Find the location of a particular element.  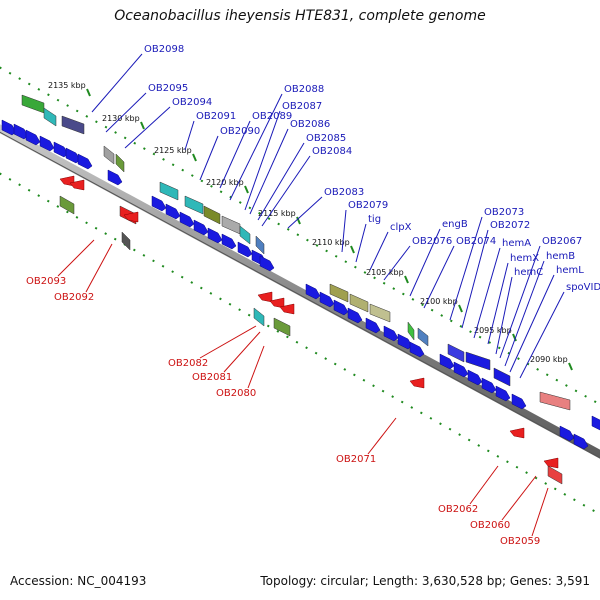

gene-label-ob2081: OB2081 is located at coordinates (212, 377).